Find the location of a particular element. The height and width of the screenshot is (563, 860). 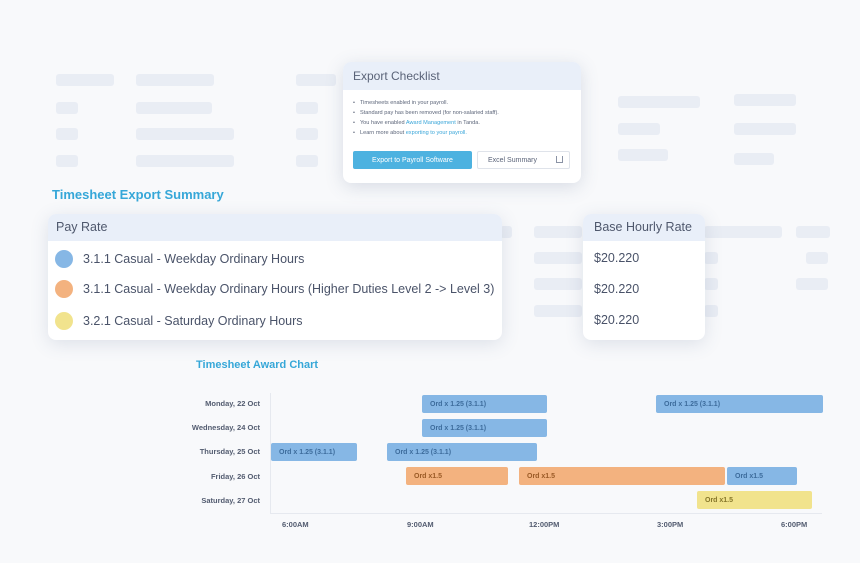

day-label: Wednesday, 24 Oct is located at coordinates (225, 427).